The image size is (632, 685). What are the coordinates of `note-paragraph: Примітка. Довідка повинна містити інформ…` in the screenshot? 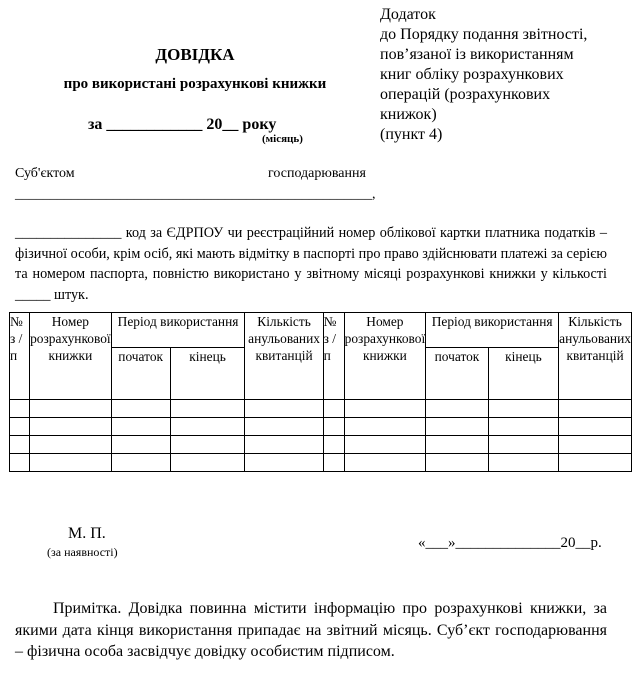 It's located at (311, 630).